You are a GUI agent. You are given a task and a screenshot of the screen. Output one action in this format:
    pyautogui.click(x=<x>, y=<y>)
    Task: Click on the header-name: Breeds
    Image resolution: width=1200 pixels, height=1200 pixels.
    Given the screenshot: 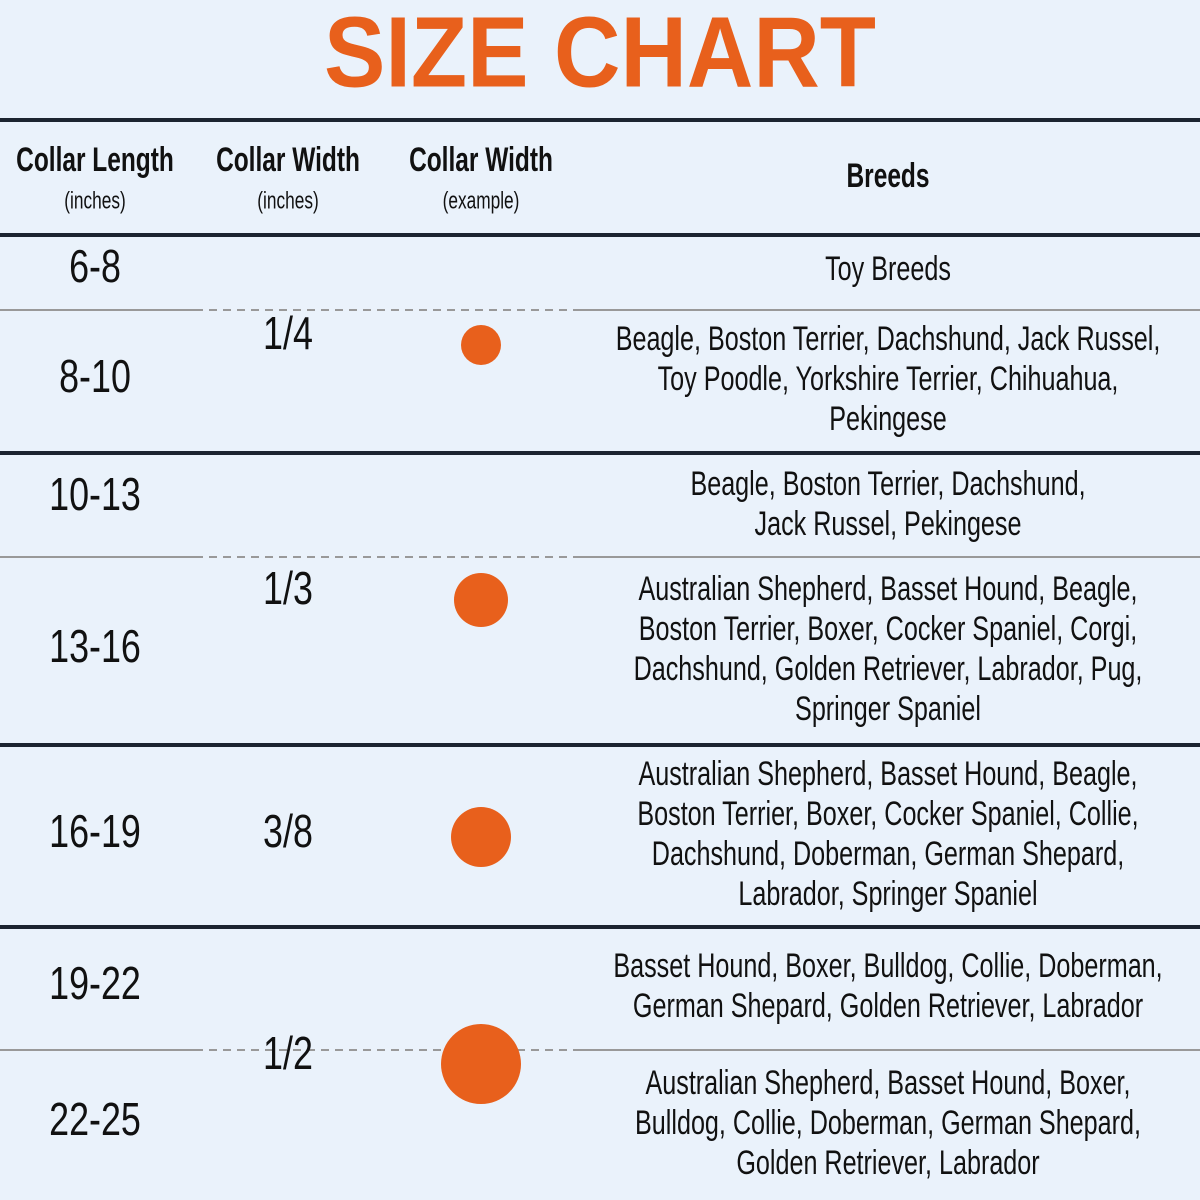 What is the action you would take?
    pyautogui.click(x=888, y=176)
    